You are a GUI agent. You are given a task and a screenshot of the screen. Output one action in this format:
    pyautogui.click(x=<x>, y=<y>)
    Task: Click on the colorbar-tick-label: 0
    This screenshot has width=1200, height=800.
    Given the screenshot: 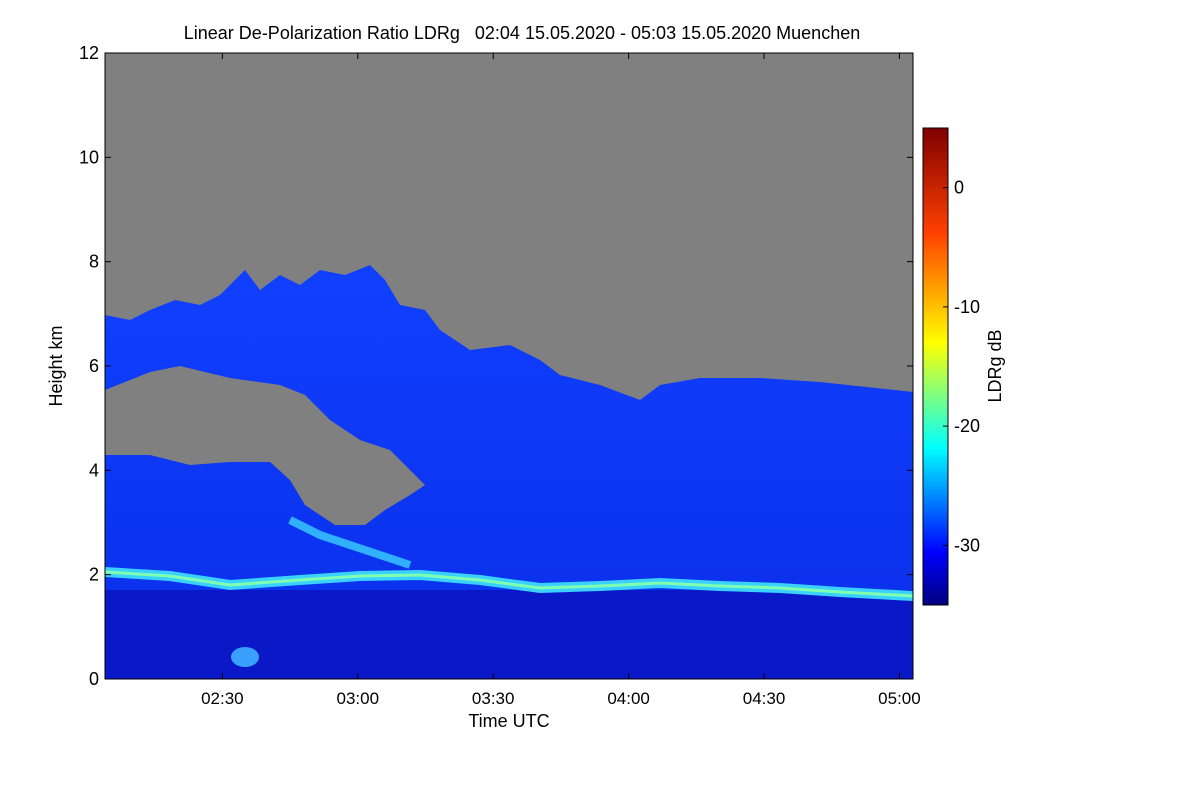 What is the action you would take?
    pyautogui.click(x=959, y=188)
    